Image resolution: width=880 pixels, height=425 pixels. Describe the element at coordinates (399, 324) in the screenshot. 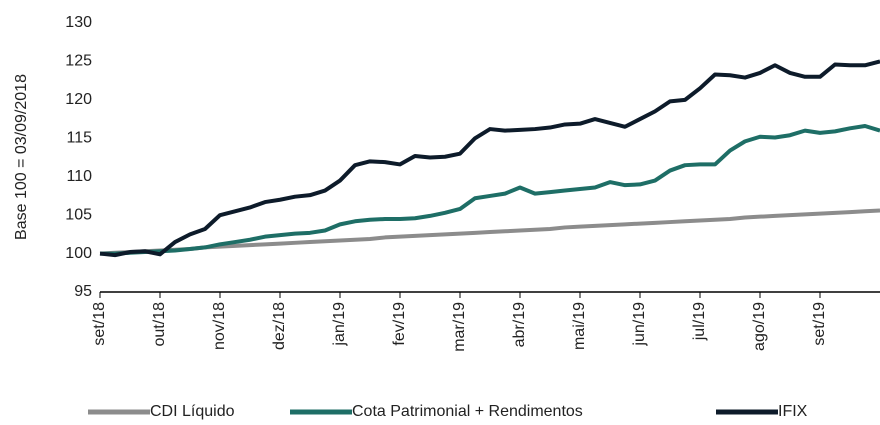

I see `x-tick-label: fev/19` at that location.